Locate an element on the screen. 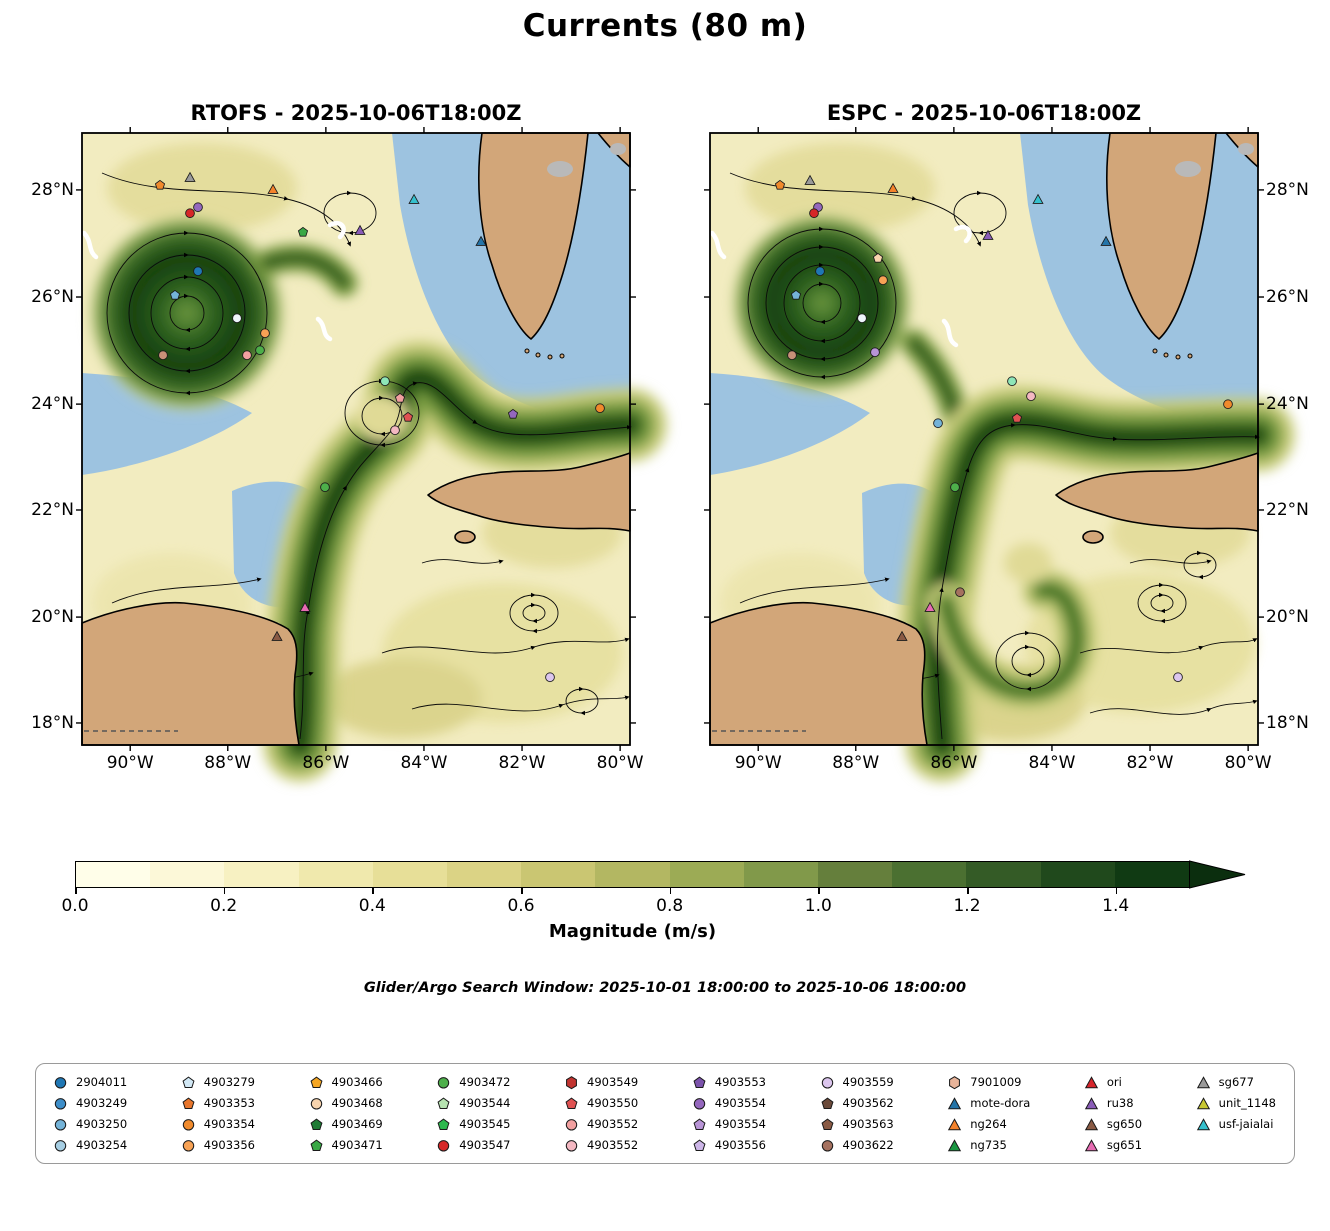  colorbar-tick-label: 0.8 is located at coordinates (670, 906).